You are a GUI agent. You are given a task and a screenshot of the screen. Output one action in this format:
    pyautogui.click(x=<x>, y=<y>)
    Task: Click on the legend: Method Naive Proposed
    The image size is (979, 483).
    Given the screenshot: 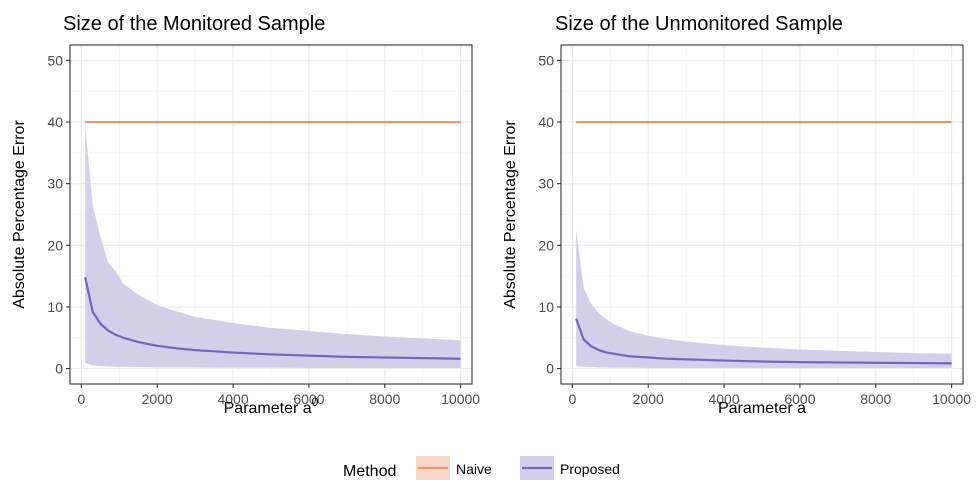 What is the action you would take?
    pyautogui.click(x=481, y=468)
    